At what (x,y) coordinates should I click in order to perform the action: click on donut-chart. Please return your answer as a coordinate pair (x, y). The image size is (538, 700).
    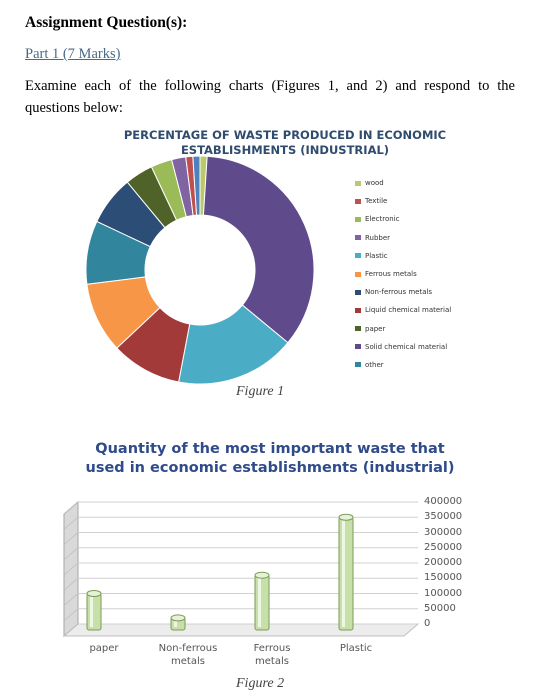
    Looking at the image, I should click on (200, 270).